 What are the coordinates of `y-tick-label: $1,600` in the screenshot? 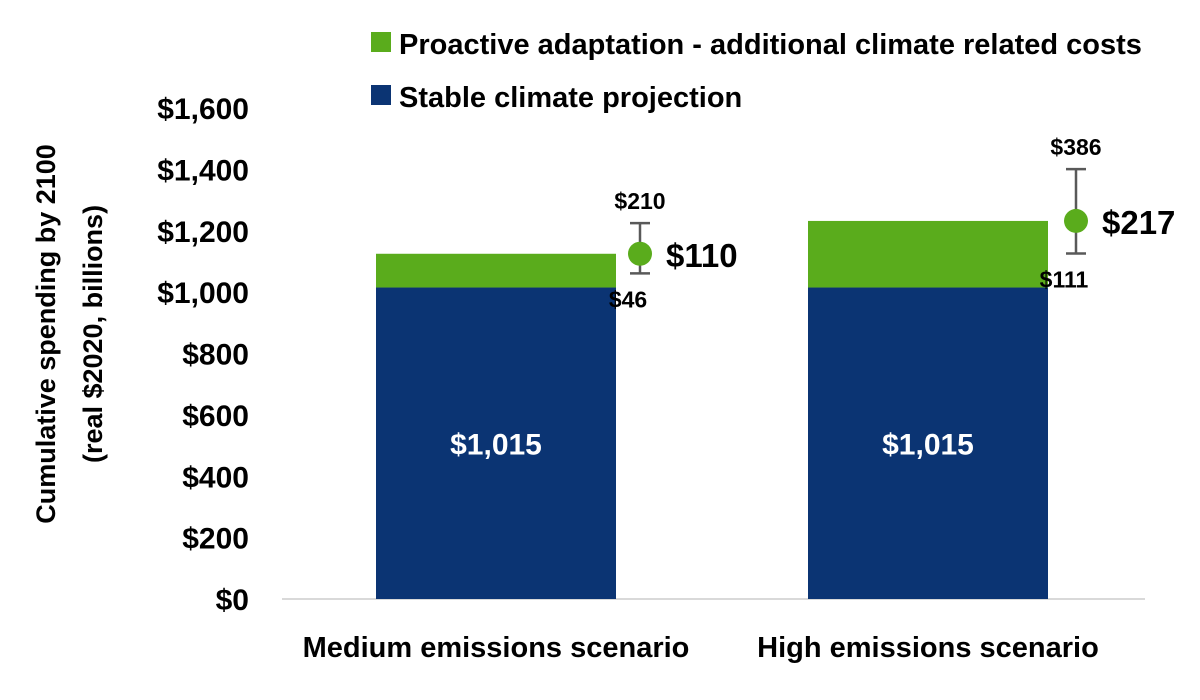 It's located at (203, 109).